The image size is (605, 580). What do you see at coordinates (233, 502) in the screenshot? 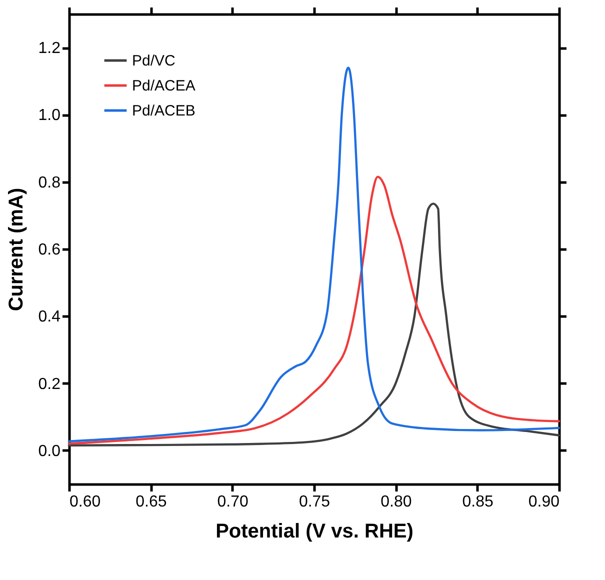
I see `x-tick-label: 0.70` at bounding box center [233, 502].